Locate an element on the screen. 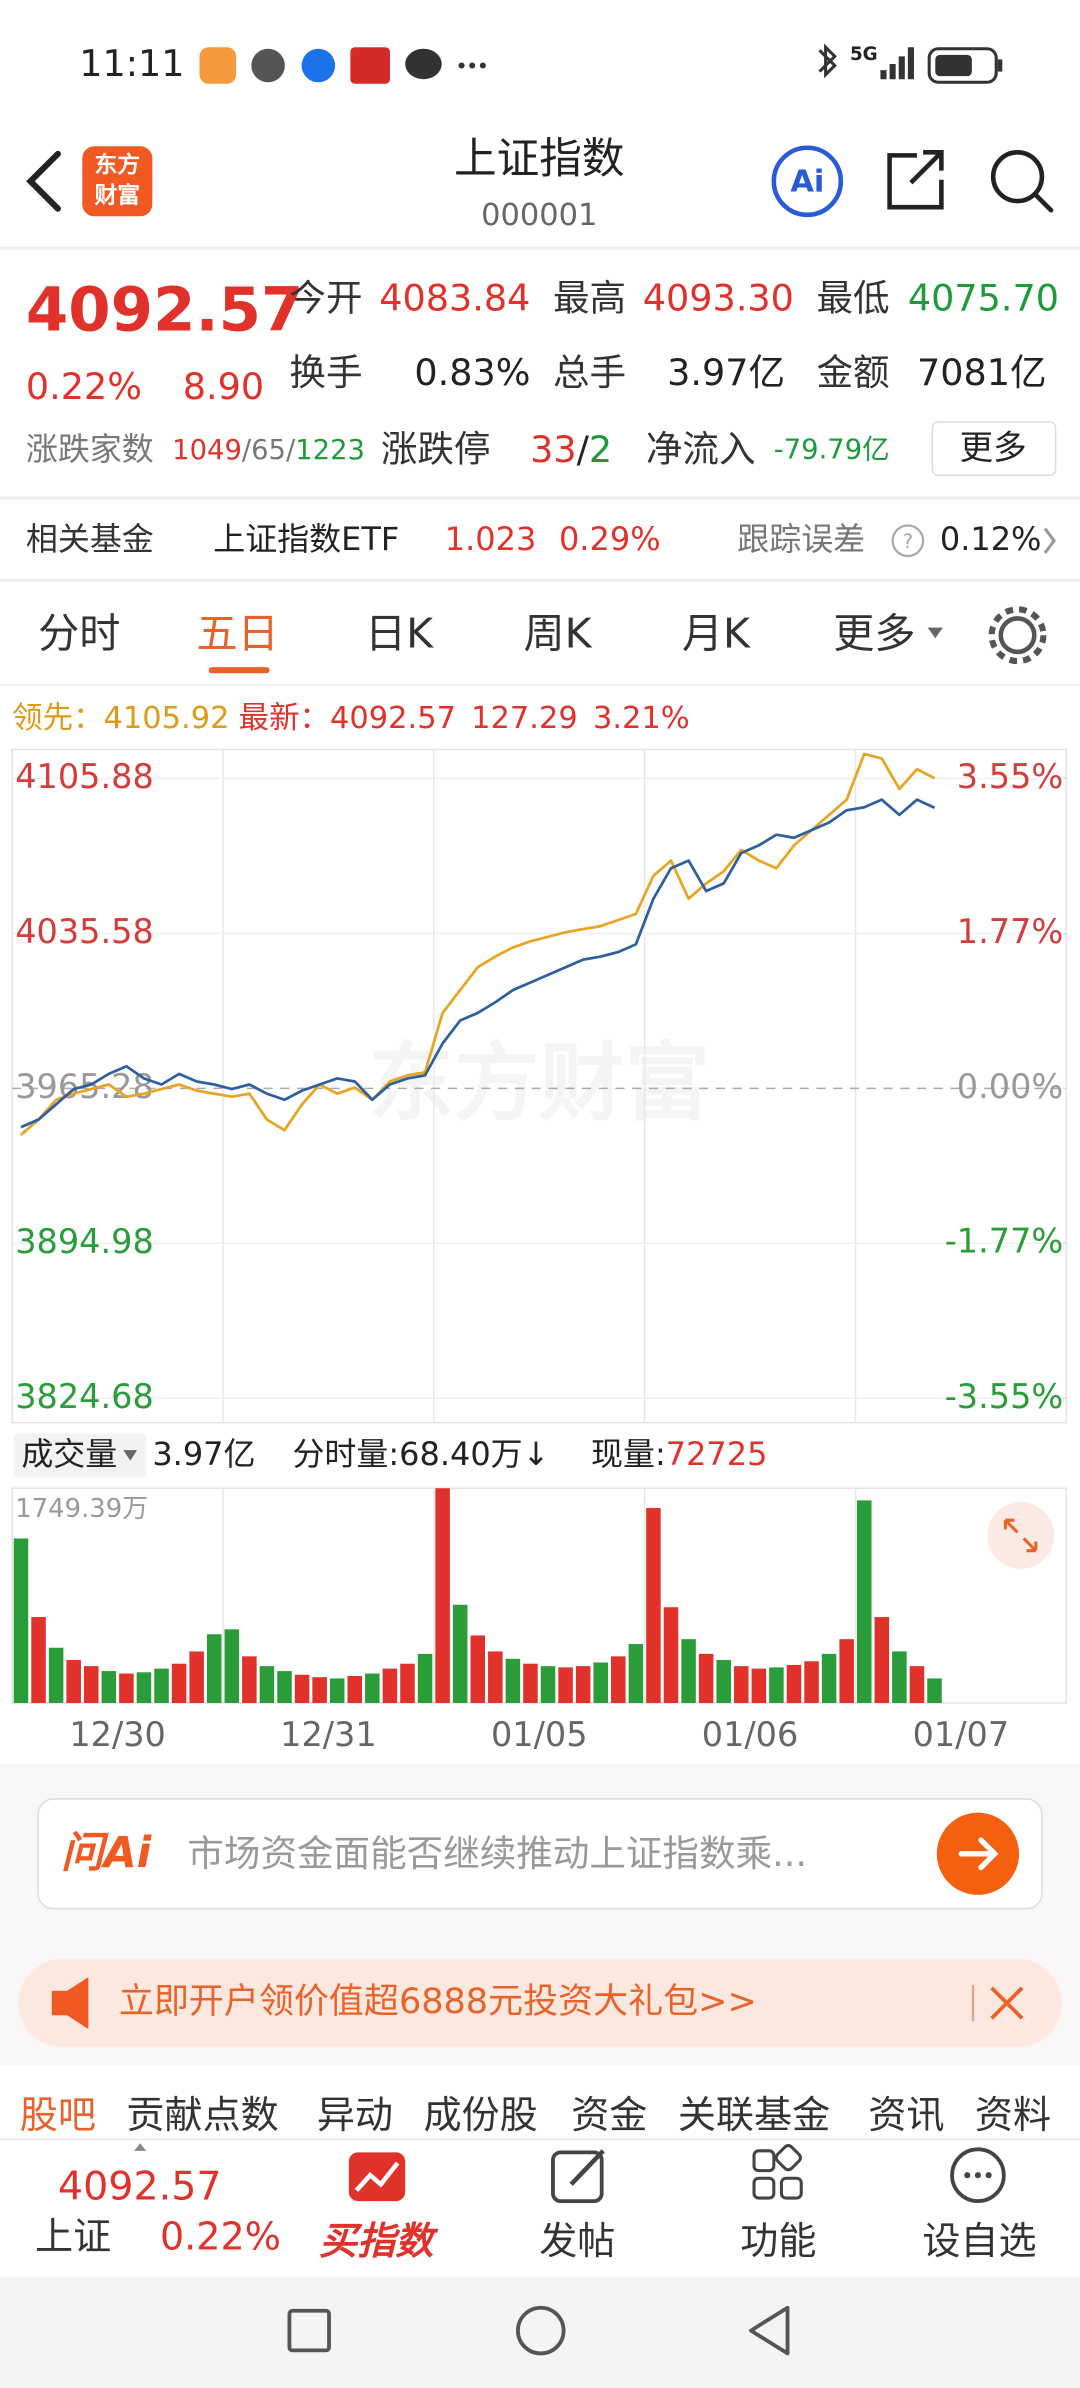  page-title: 上证指数 is located at coordinates (539, 159).